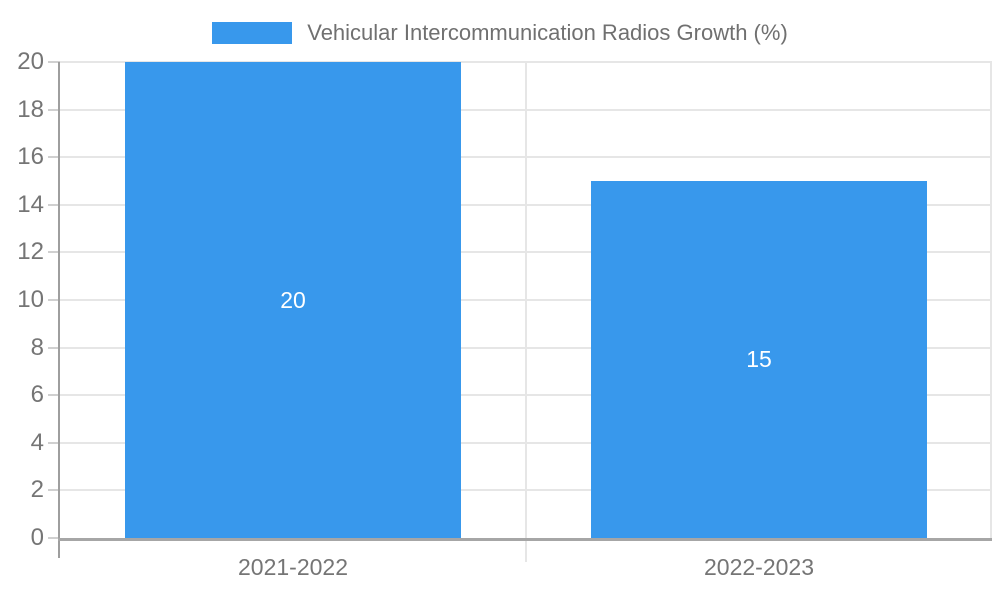 The width and height of the screenshot is (1000, 600). I want to click on y-axis-tick-label: 16, so click(30, 157).